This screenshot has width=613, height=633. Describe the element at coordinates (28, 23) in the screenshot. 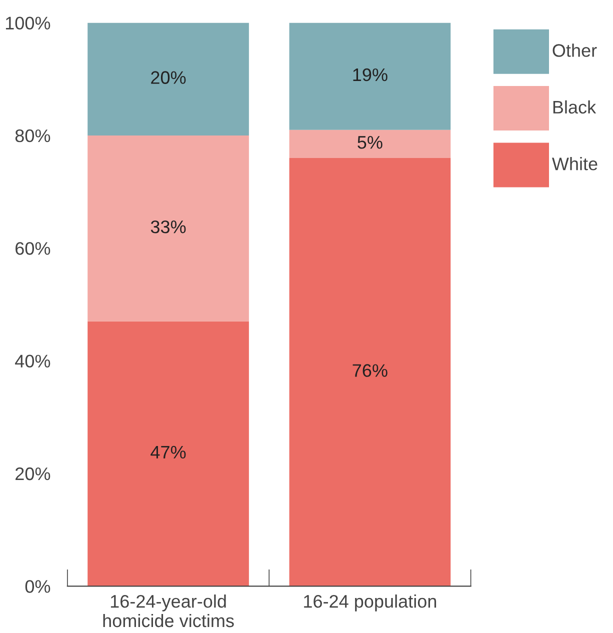

I see `y-tick-label: 100%` at that location.